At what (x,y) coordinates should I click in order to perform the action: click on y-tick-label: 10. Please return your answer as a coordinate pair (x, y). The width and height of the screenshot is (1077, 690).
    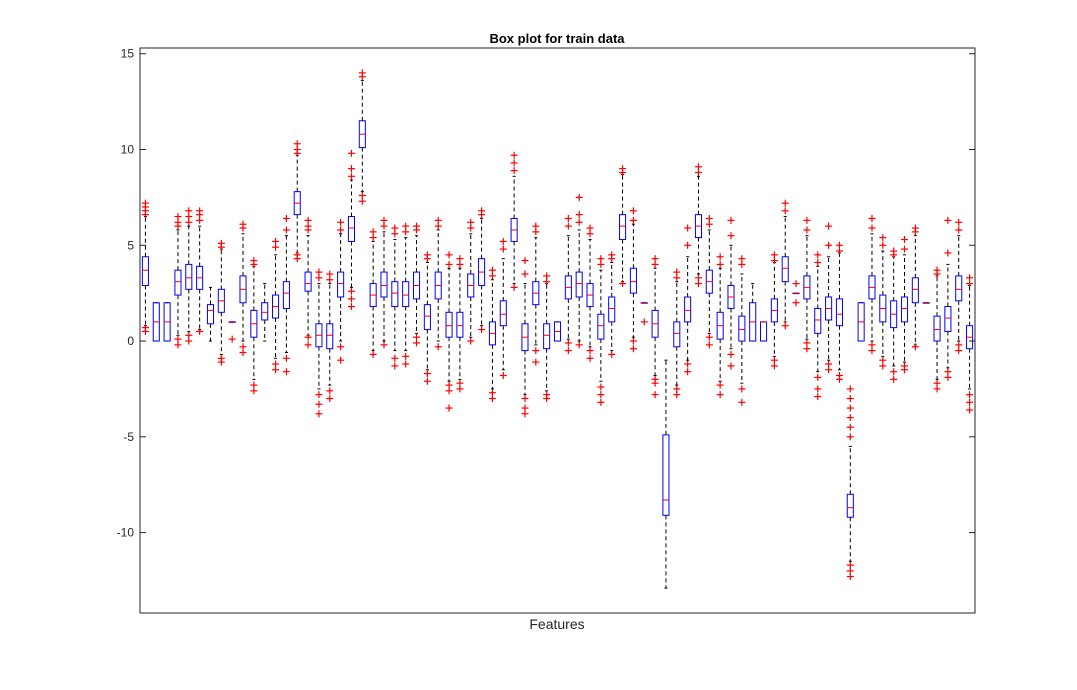
    Looking at the image, I should click on (128, 150).